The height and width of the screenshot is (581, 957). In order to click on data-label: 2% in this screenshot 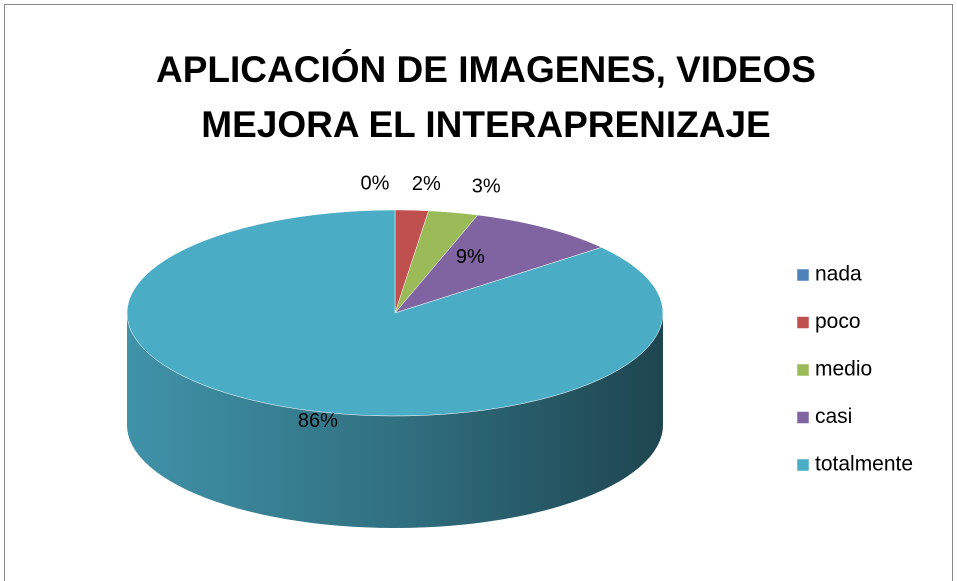, I will do `click(426, 184)`.